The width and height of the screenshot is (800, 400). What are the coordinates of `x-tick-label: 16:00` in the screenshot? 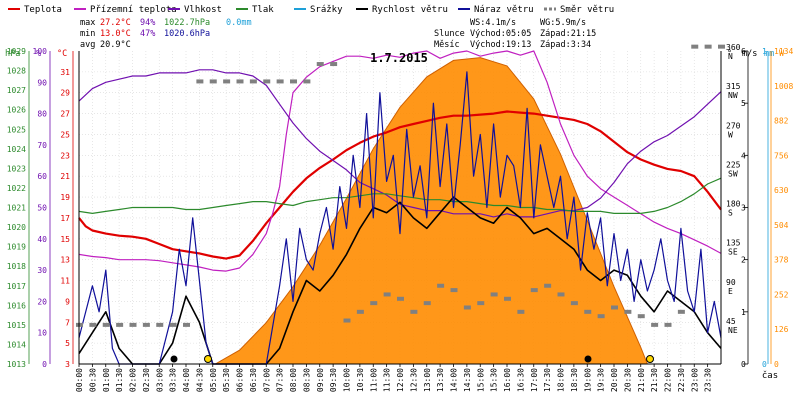 It's located at (507, 380).